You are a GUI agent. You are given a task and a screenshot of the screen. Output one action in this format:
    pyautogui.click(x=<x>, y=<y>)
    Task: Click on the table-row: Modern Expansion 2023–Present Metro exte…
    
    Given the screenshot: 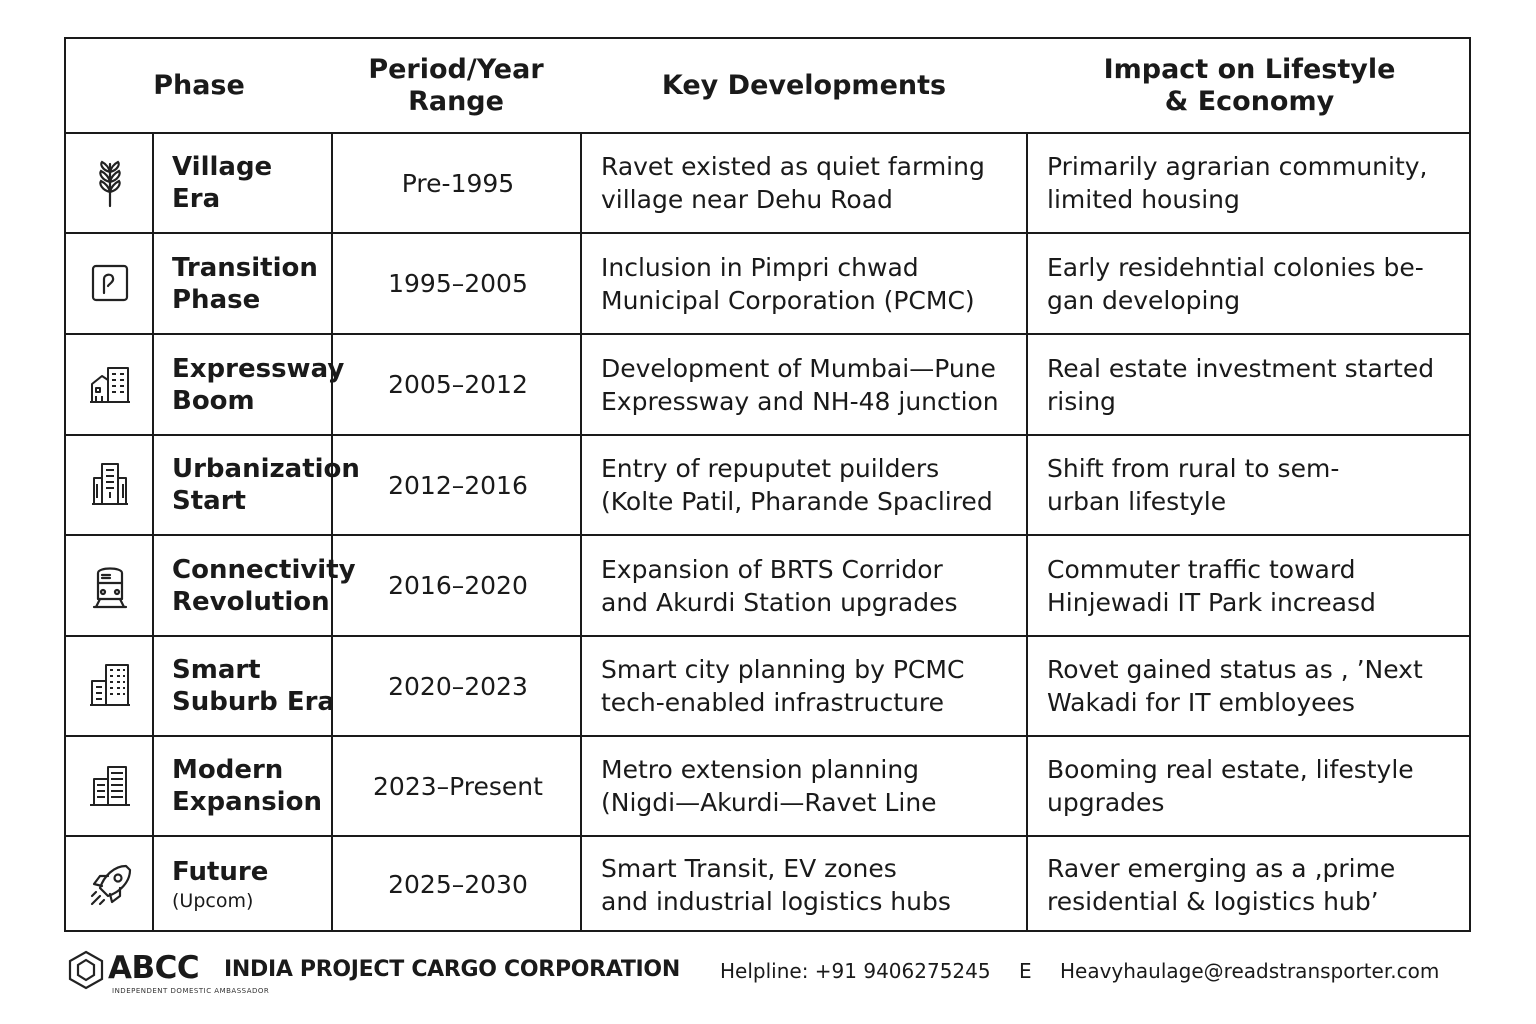 What is the action you would take?
    pyautogui.click(x=767, y=787)
    